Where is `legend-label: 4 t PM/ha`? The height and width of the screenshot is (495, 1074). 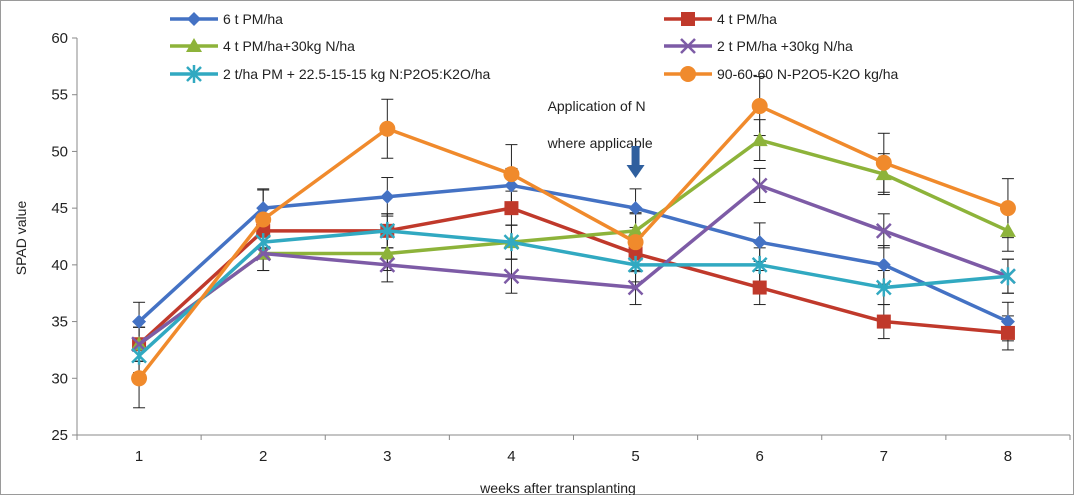
legend-label: 4 t PM/ha is located at coordinates (747, 19).